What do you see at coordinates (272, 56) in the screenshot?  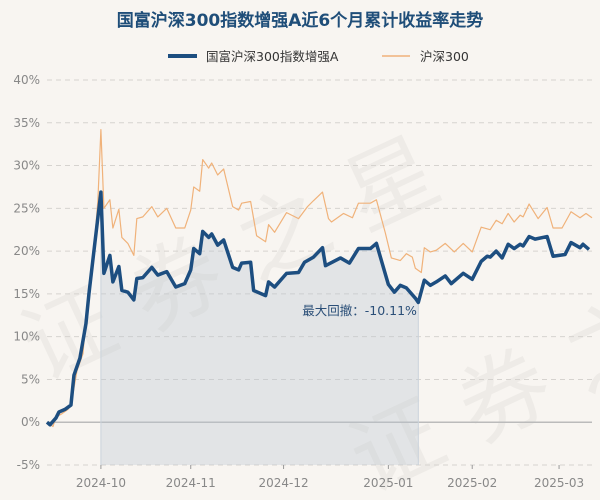 I see `legend-label-fund: 国富沪深300指数增强A` at bounding box center [272, 56].